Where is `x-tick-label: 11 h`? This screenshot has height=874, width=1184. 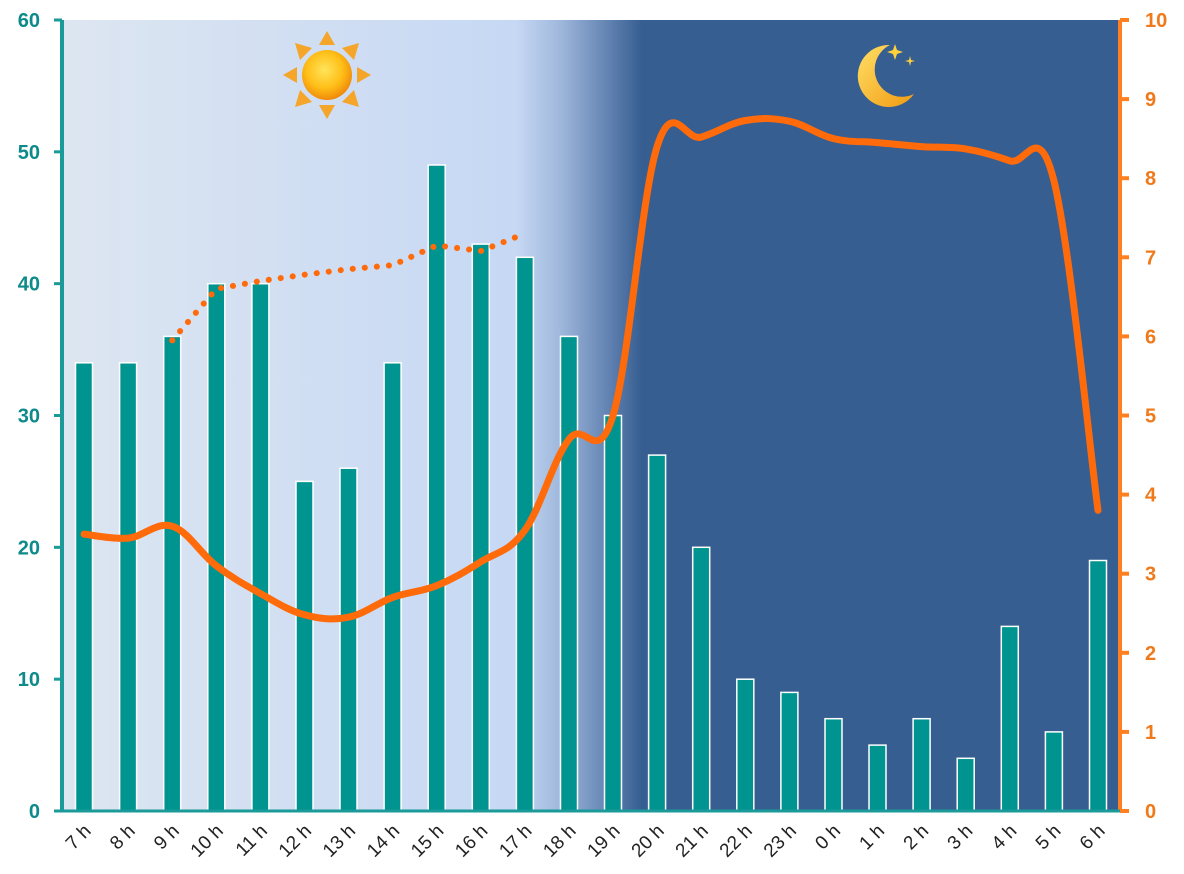
x-tick-label: 11 h is located at coordinates (252, 841).